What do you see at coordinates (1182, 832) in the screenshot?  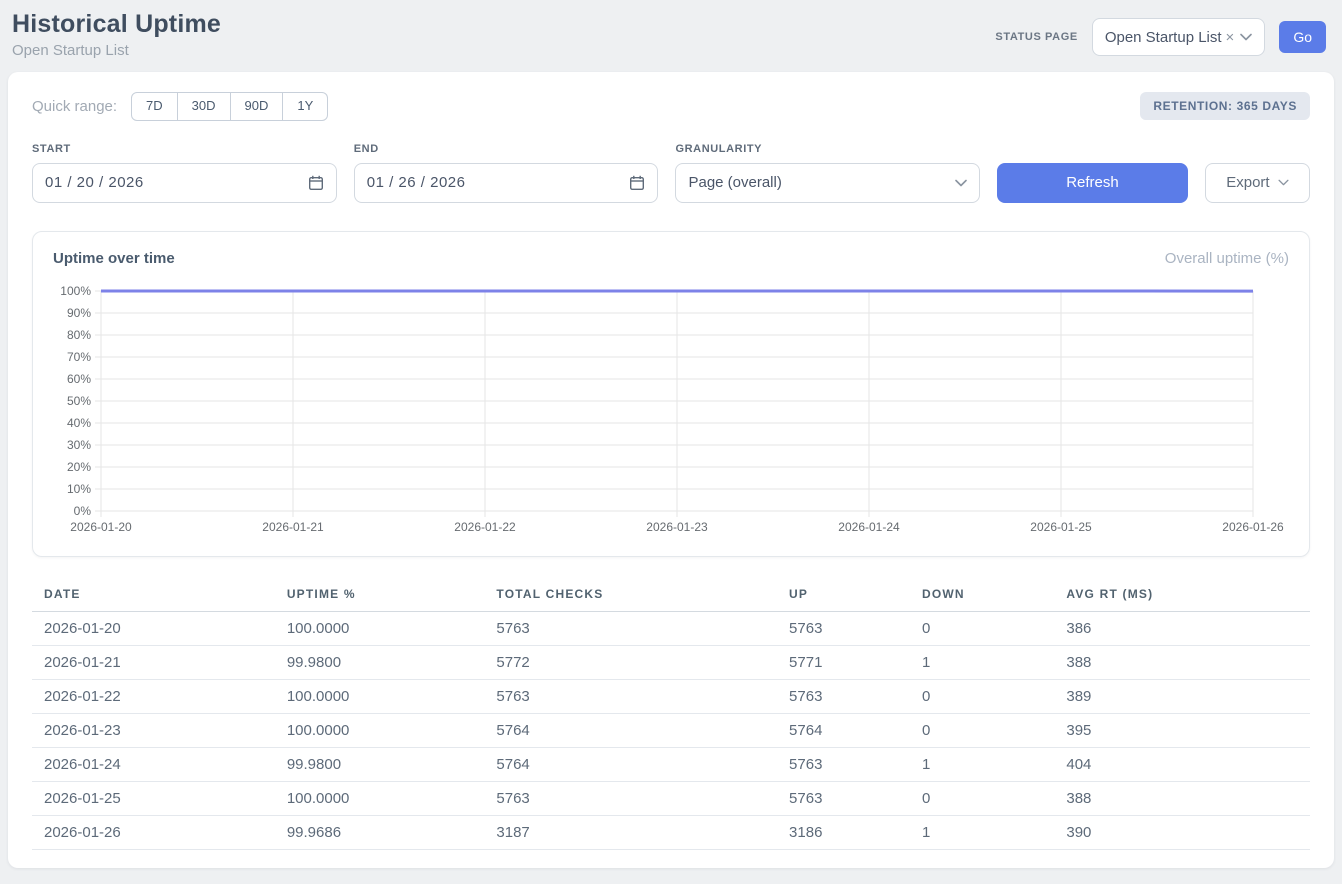 I see `table-cell: 390` at bounding box center [1182, 832].